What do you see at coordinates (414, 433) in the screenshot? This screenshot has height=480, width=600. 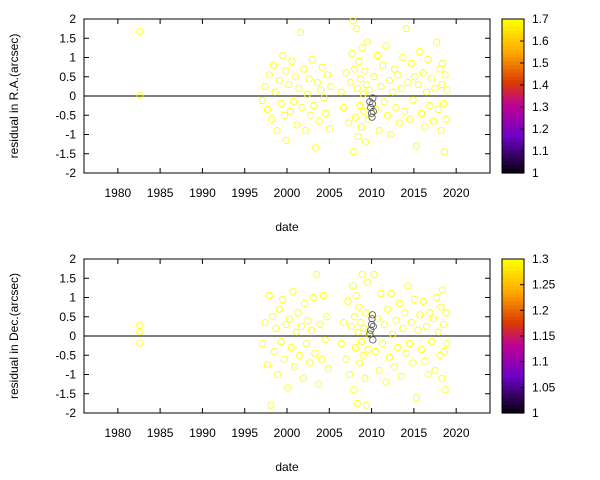 I see `x-tick-label: 2015` at bounding box center [414, 433].